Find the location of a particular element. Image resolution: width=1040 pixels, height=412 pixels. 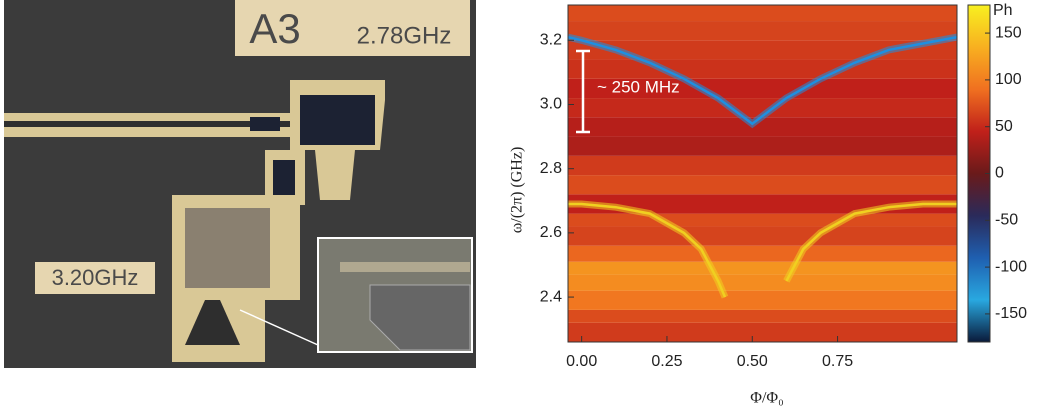

feedline-gap is located at coordinates (149, 124).